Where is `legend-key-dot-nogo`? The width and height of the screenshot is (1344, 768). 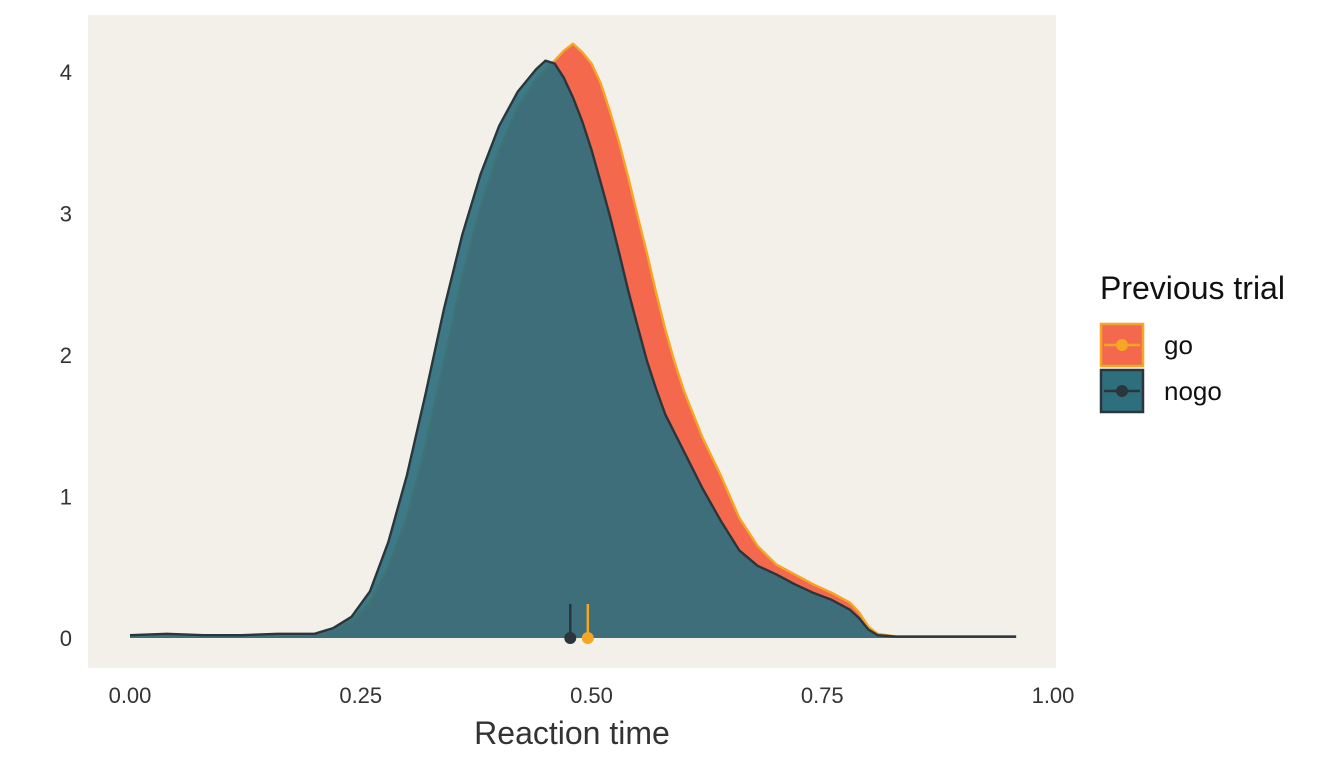 legend-key-dot-nogo is located at coordinates (1122, 391).